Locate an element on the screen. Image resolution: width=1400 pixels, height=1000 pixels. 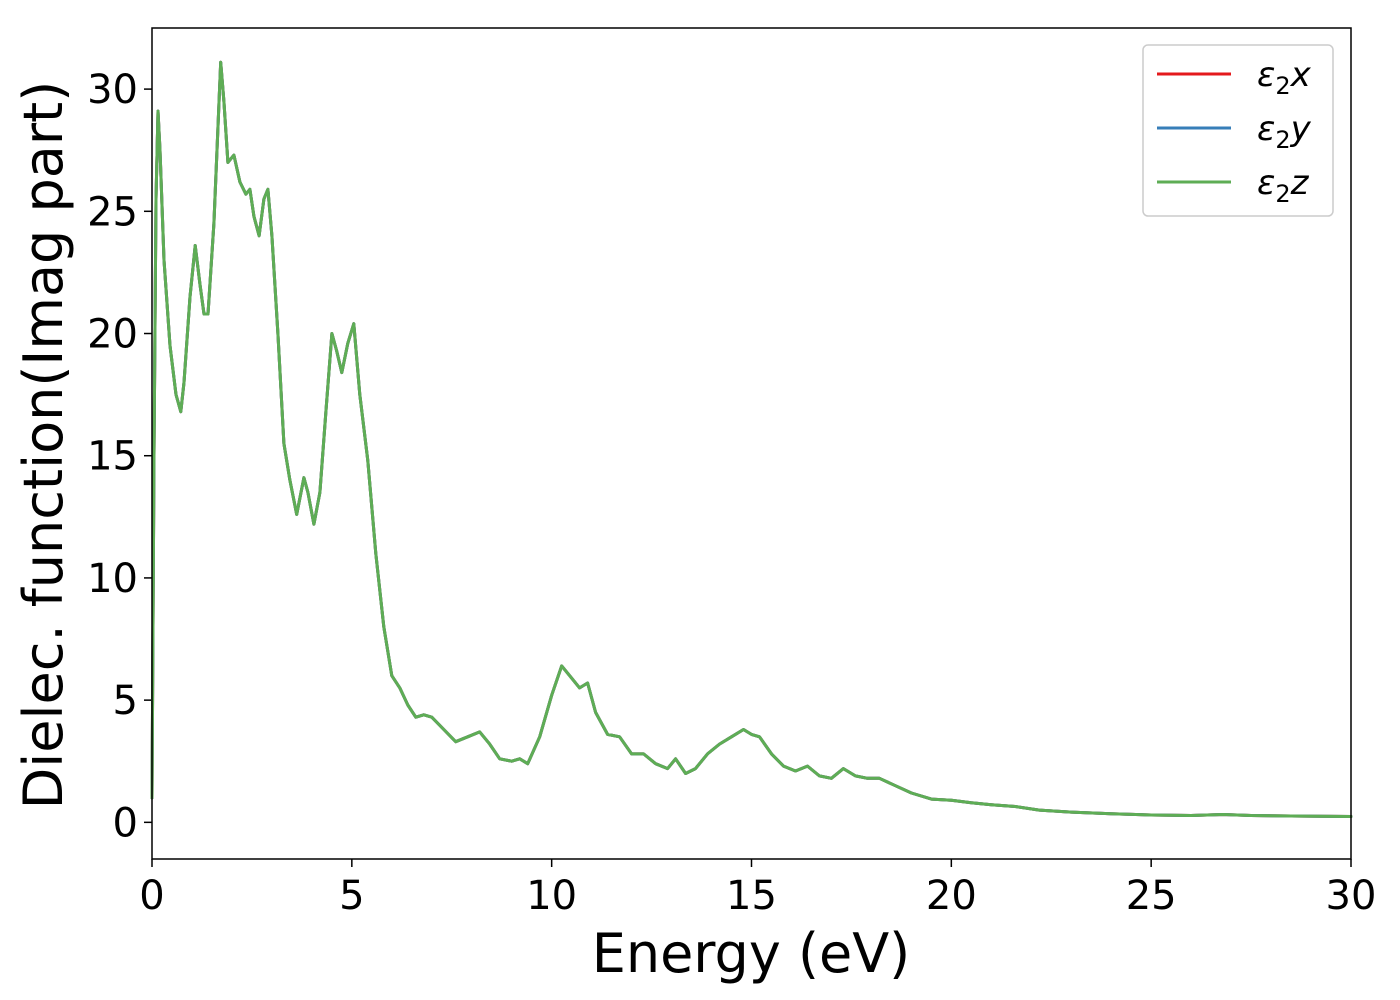
legend-label-x: ε2x is located at coordinates (1284, 77).